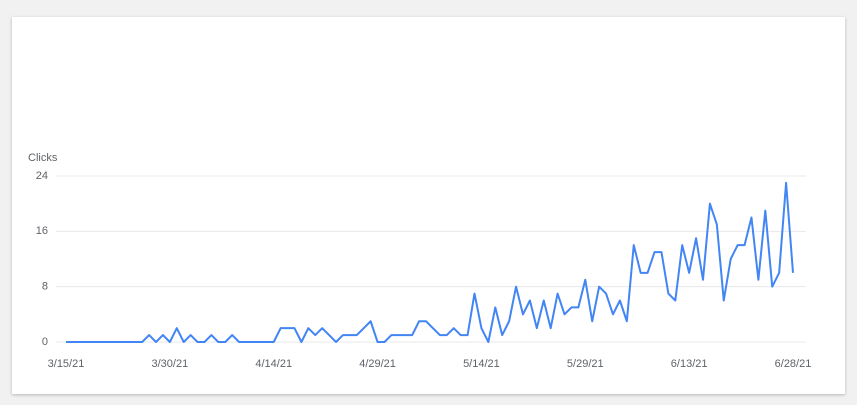  Describe the element at coordinates (45, 287) in the screenshot. I see `y-tick-label: 8` at that location.